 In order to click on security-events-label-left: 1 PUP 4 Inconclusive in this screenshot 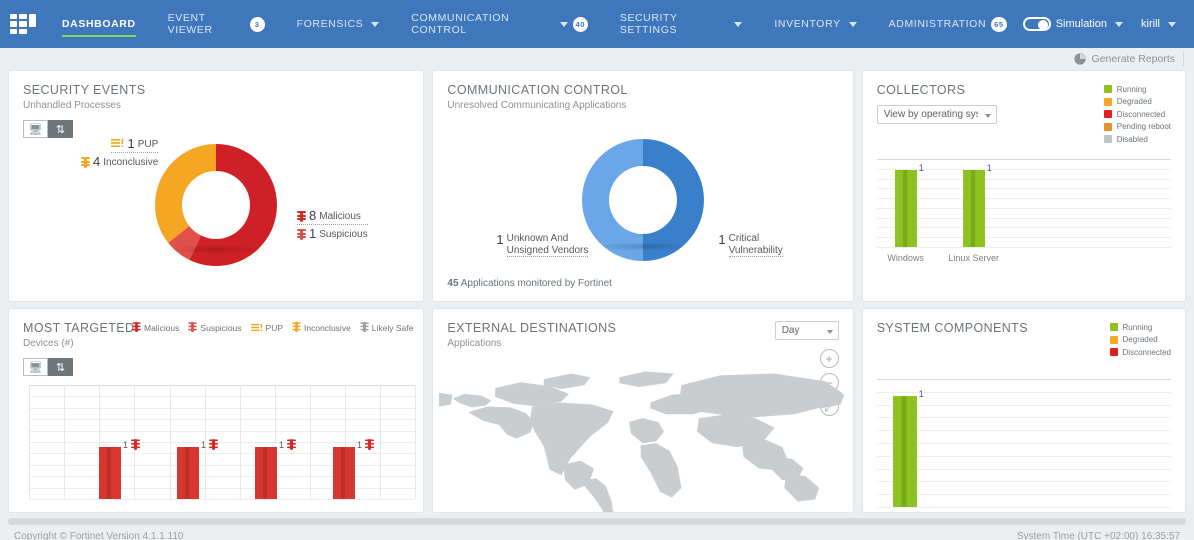, I will do `click(120, 153)`.